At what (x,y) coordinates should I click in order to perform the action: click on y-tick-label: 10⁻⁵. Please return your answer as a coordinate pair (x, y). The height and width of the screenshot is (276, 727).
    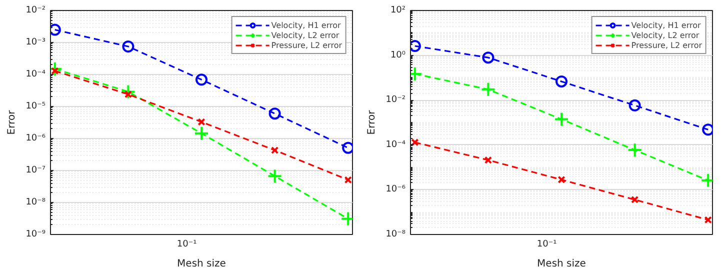
    Looking at the image, I should click on (36, 107).